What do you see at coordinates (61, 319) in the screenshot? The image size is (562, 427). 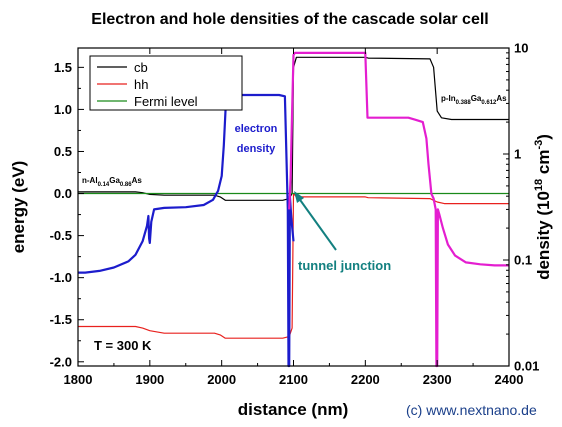 I see `y-left-tick-label: -1.5` at bounding box center [61, 319].